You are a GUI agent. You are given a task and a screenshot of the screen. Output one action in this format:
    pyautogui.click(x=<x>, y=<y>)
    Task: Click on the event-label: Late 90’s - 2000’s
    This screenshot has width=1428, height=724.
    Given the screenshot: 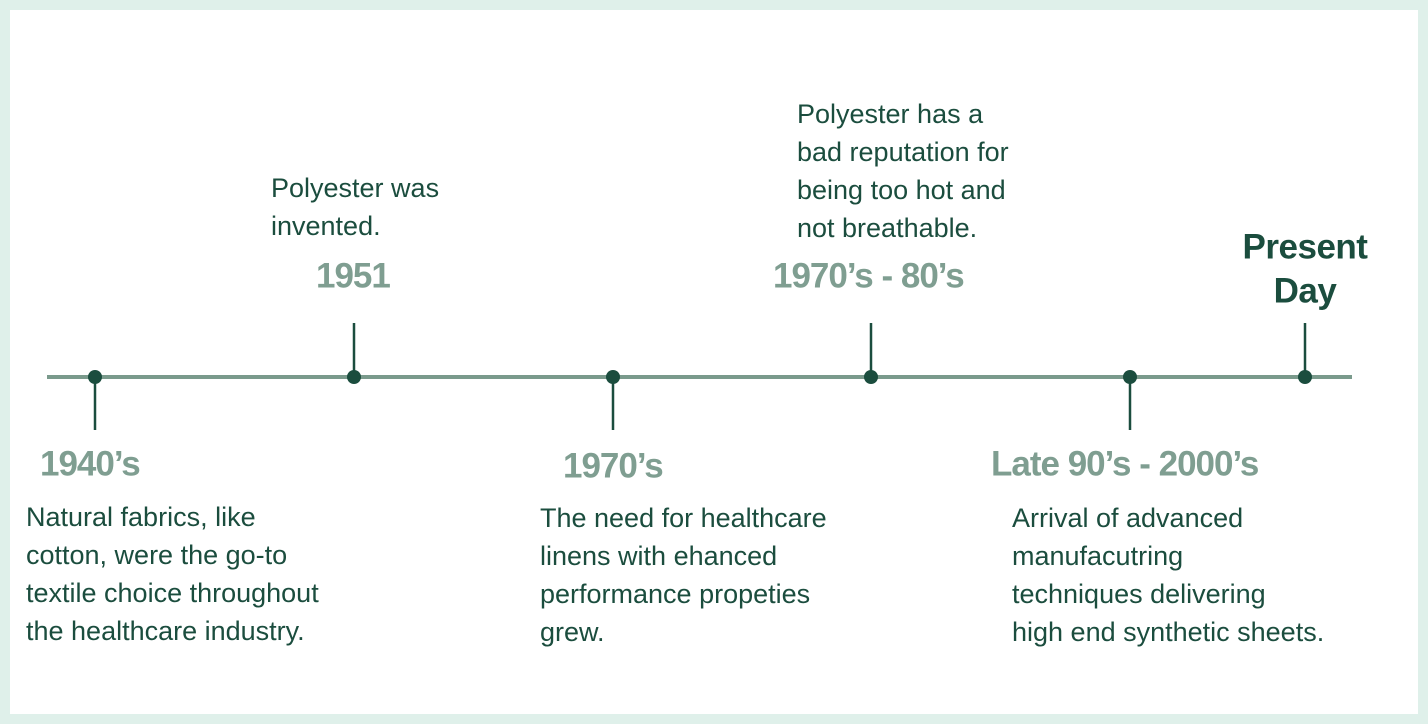 What is the action you would take?
    pyautogui.click(x=1125, y=463)
    